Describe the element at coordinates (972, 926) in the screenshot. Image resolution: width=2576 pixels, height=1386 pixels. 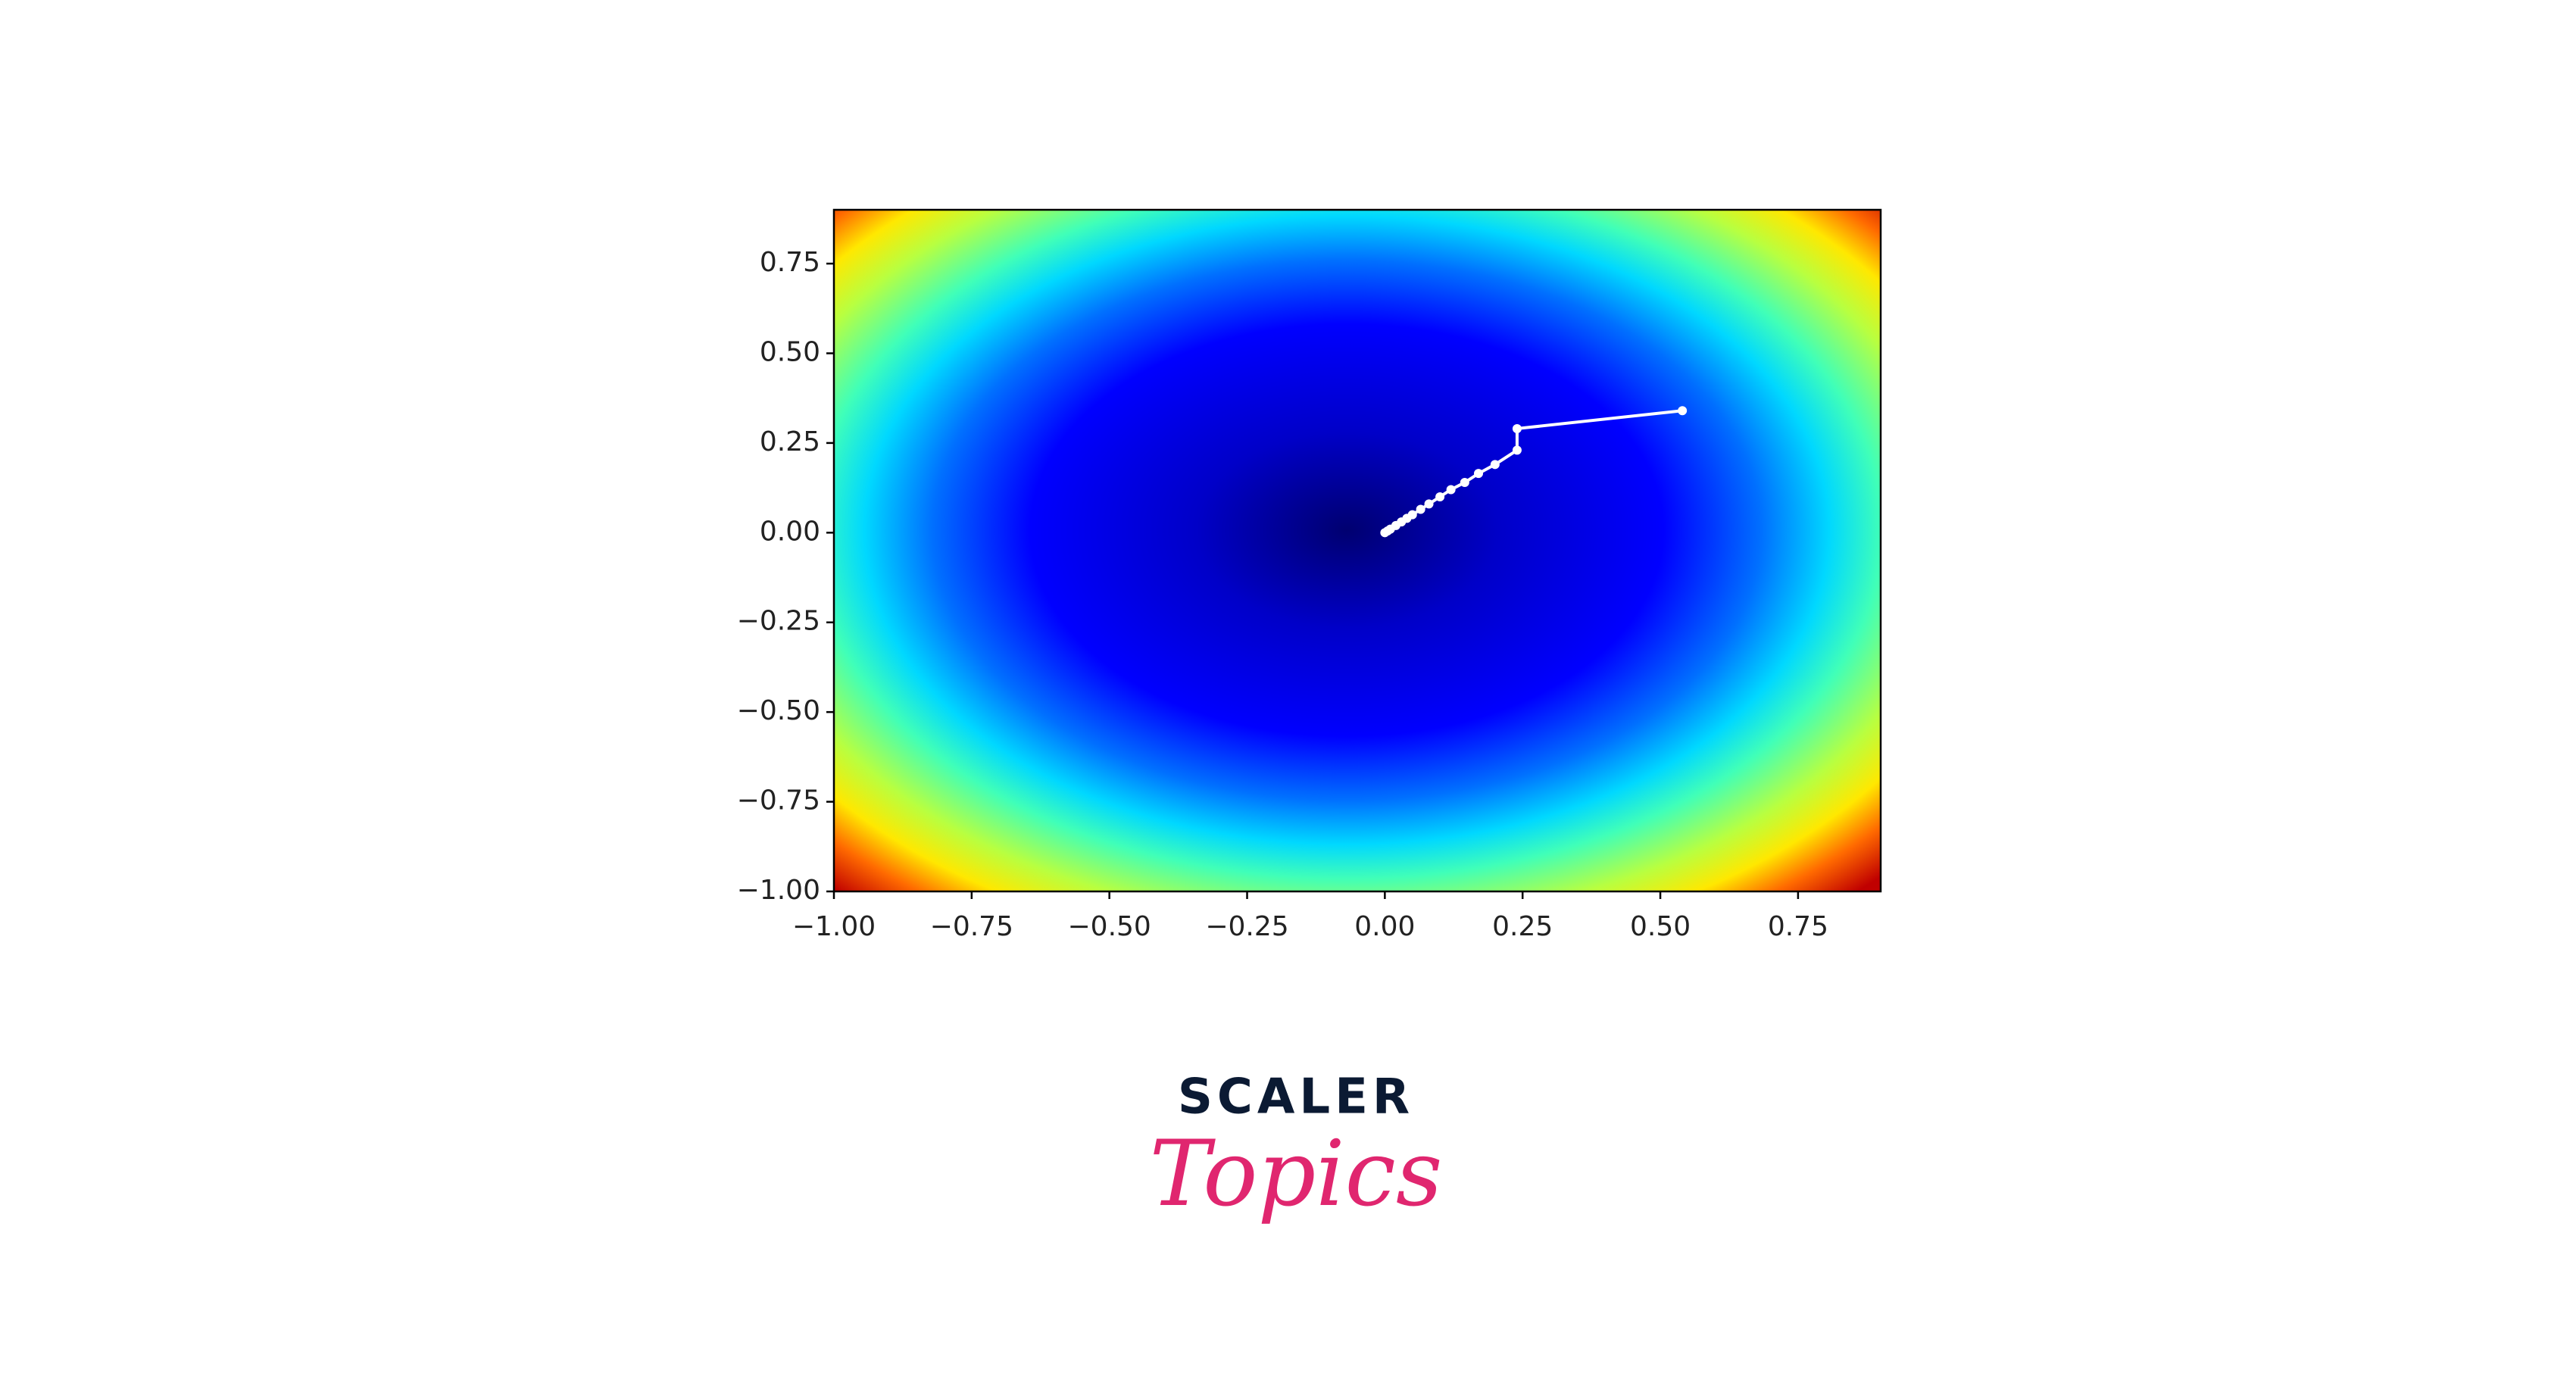
I see `x-tick-label: −0.75` at that location.